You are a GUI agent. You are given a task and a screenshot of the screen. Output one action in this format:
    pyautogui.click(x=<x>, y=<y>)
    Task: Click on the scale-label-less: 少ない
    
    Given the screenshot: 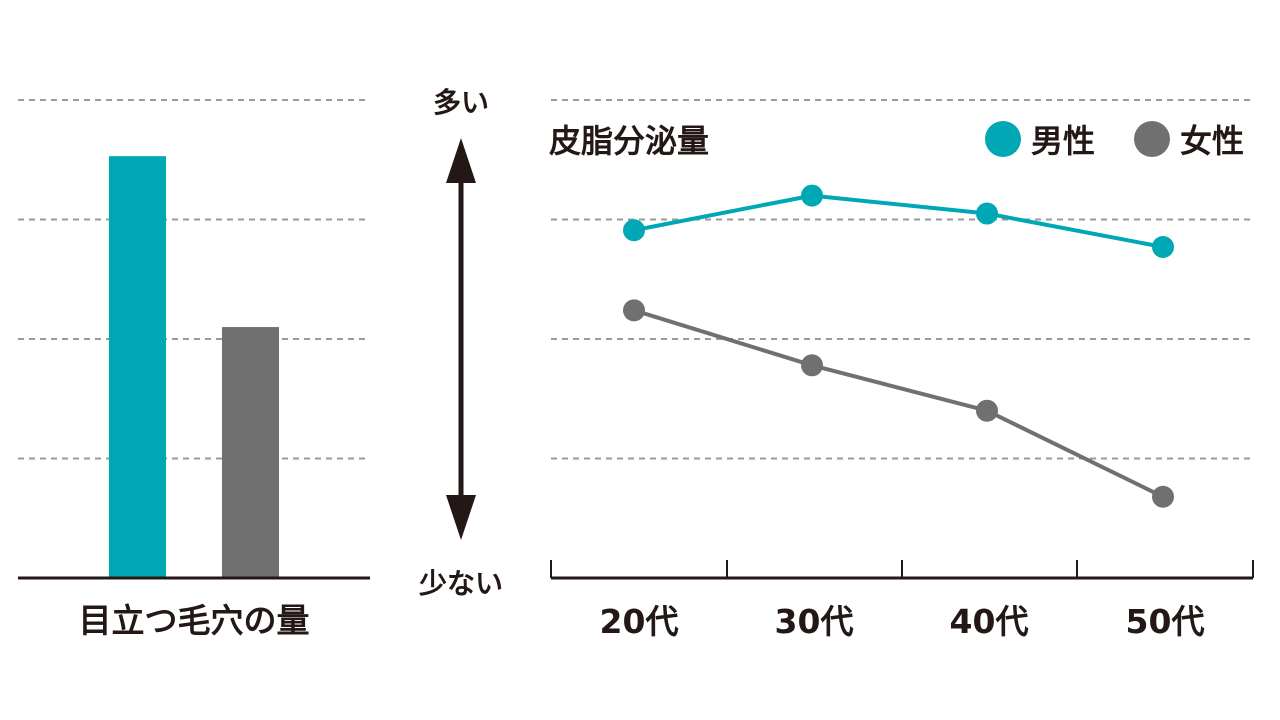 What is the action you would take?
    pyautogui.click(x=461, y=583)
    